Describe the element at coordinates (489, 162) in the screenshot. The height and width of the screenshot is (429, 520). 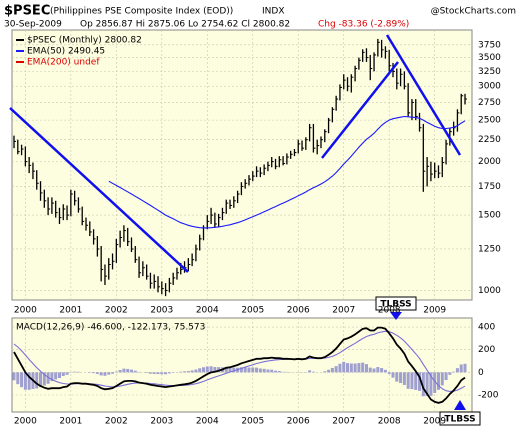
I see `y-tick-label: 2000` at that location.